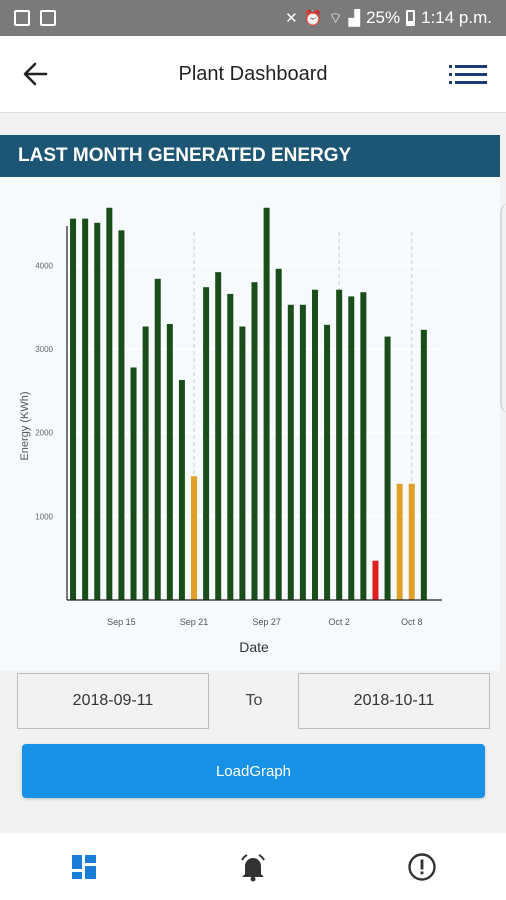 This screenshot has width=506, height=900. Describe the element at coordinates (254, 700) in the screenshot. I see `to-label: To` at that location.